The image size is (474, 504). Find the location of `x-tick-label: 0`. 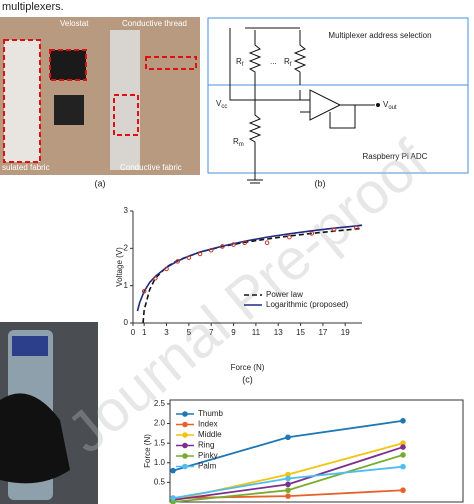

x-tick-label: 0 is located at coordinates (133, 332).